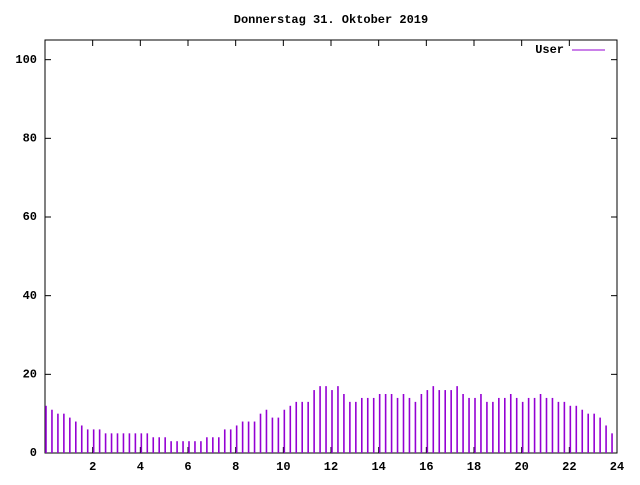  What do you see at coordinates (569, 467) in the screenshot?
I see `x-tick-label: 22` at bounding box center [569, 467].